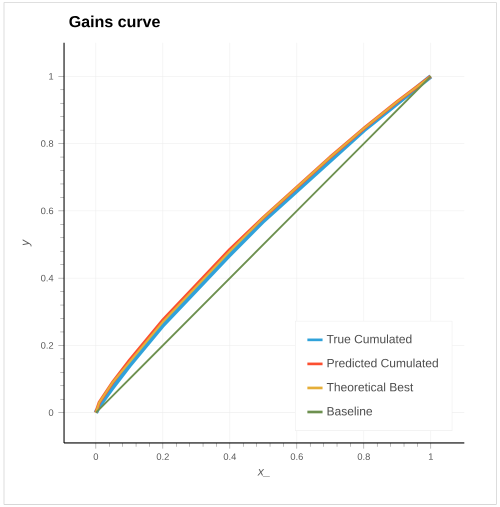 The height and width of the screenshot is (507, 500). What do you see at coordinates (364, 456) in the screenshot?
I see `x-tick-label: 0.8` at bounding box center [364, 456].